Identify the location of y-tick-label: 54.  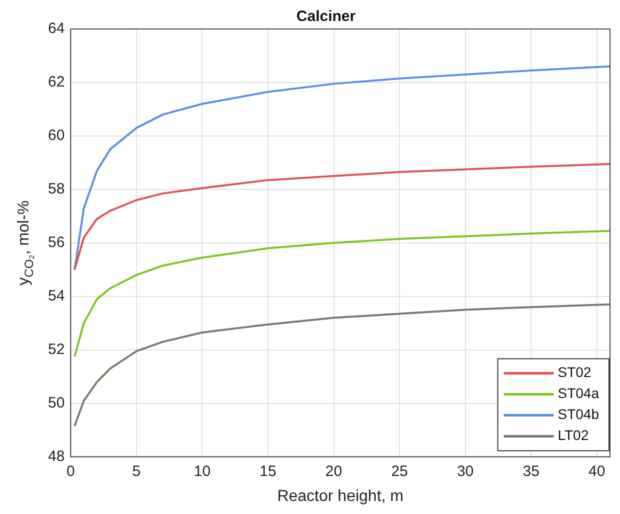
(56, 296).